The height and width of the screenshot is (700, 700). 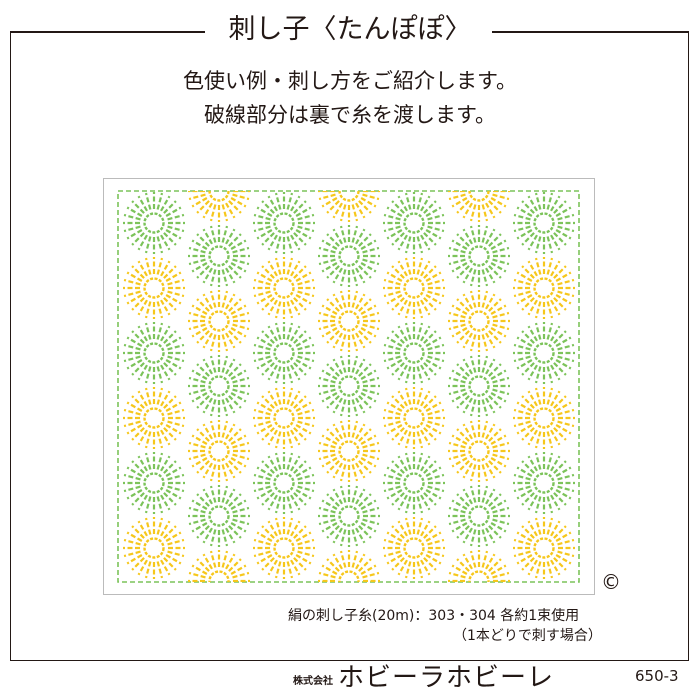 I want to click on description-line-1: 色使い例・刺し方をご紹介します。, so click(x=350, y=81).